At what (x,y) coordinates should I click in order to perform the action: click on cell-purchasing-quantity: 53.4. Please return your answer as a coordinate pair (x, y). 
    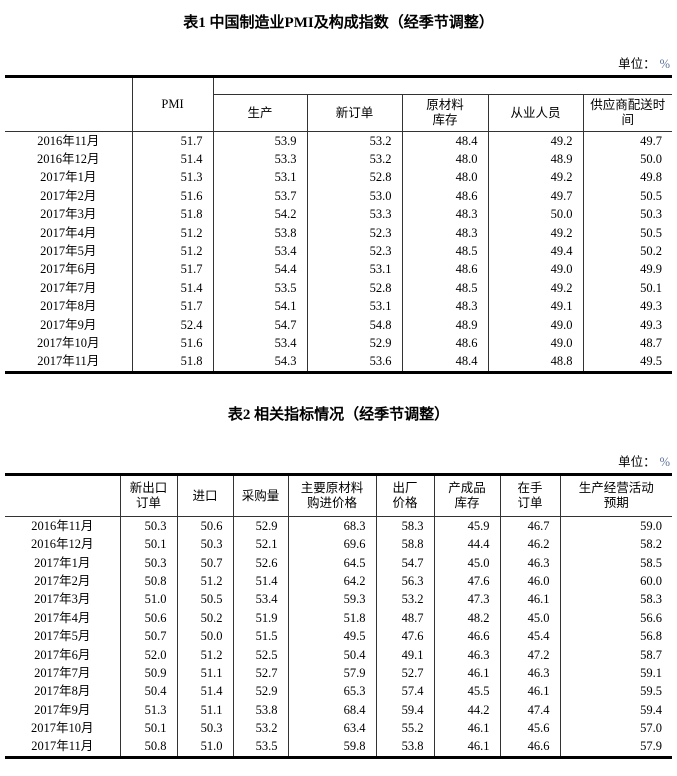
    Looking at the image, I should click on (260, 600).